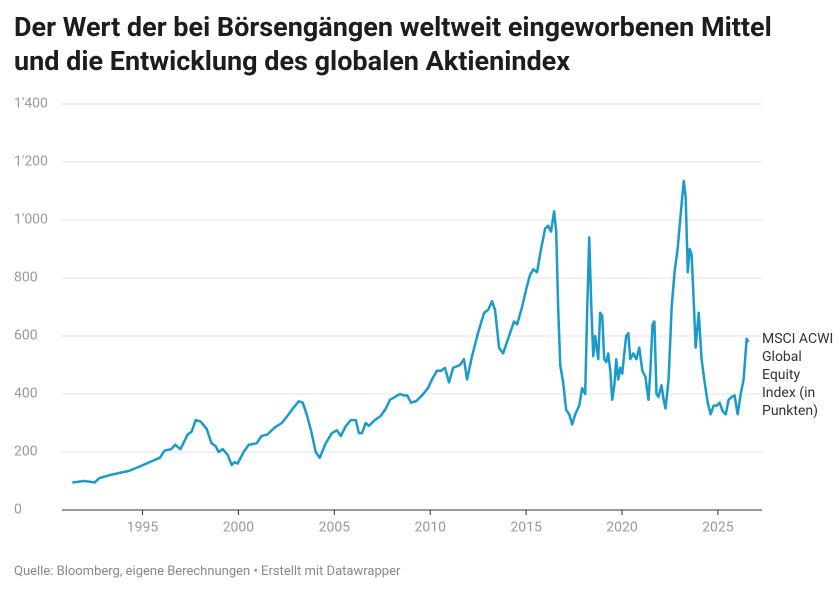  What do you see at coordinates (26, 394) in the screenshot?
I see `y-tick-label: 400` at bounding box center [26, 394].